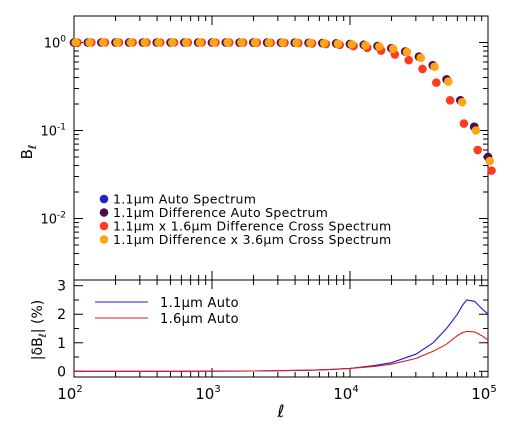 The width and height of the screenshot is (510, 425). I want to click on x-tick-label: 10², so click(69, 393).